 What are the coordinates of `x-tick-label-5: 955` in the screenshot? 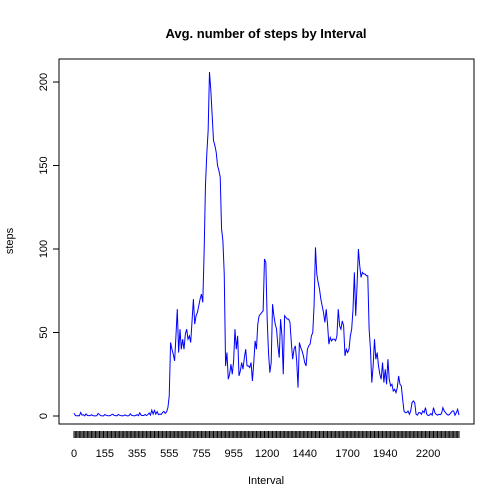 It's located at (233, 454).